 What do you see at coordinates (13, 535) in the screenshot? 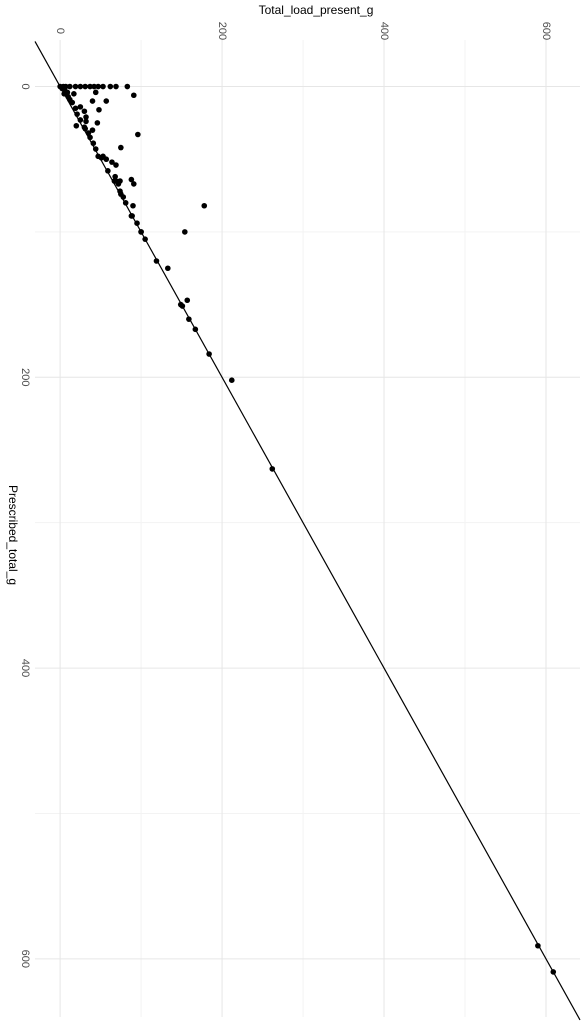
I see `y-axis-title: Prescribed_total_g` at bounding box center [13, 535].